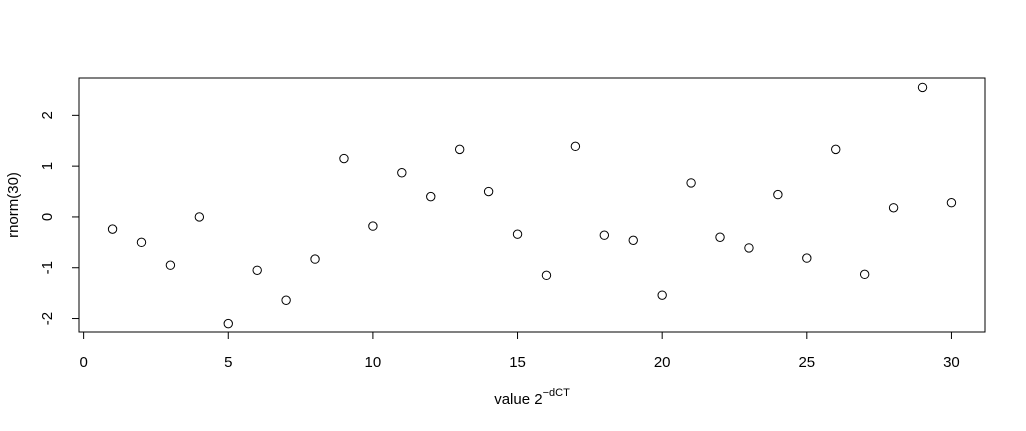  Describe the element at coordinates (517, 362) in the screenshot. I see `x-tick-label: 15` at that location.